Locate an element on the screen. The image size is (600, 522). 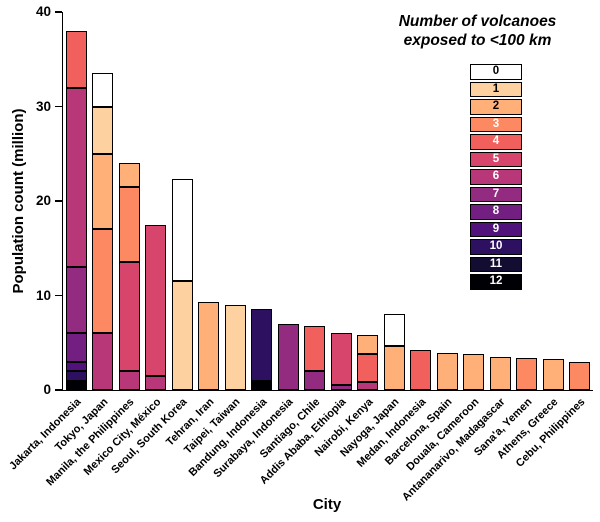
y-tick-label: 20 is located at coordinates (43, 200).